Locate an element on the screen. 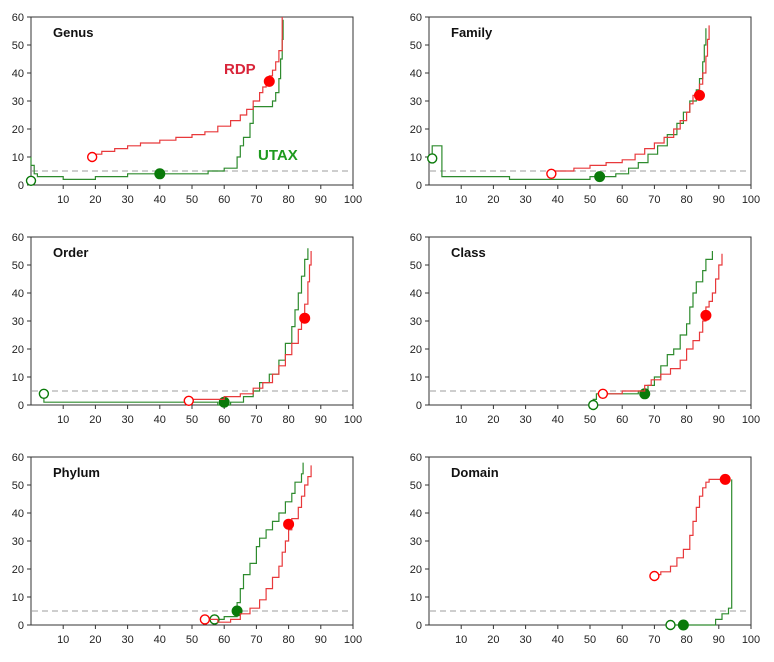 The width and height of the screenshot is (774, 662). panel-family: 0 10 20 30 40 50 60 10 20 30 40 50 60 70 80 90 100 Family is located at coordinates (585, 109).